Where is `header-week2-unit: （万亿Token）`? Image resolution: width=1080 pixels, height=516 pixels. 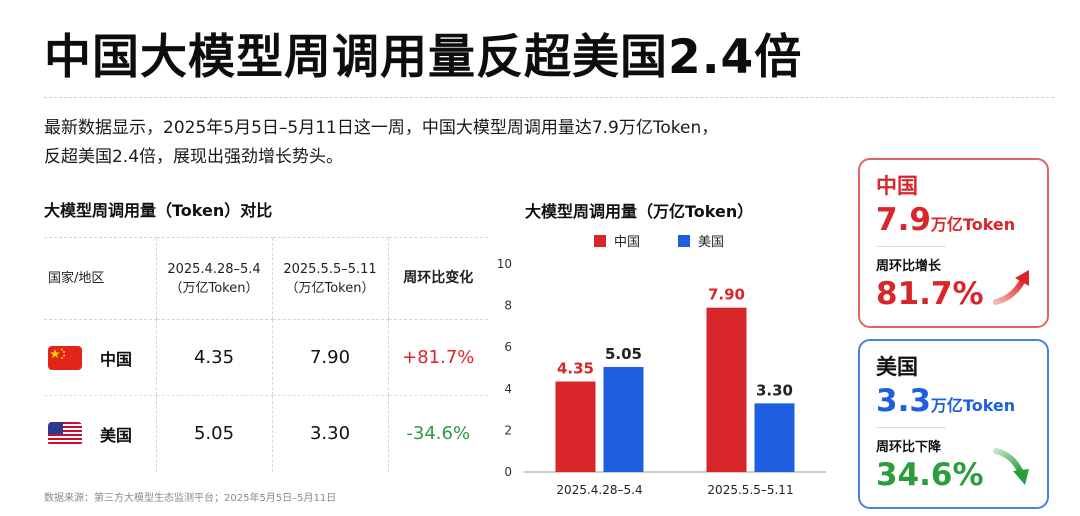
header-week2-unit: （万亿Token） is located at coordinates (330, 288).